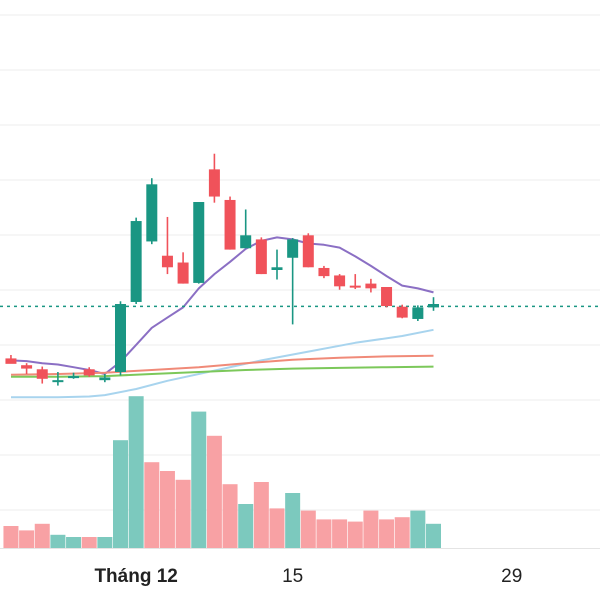  Describe the element at coordinates (135, 576) in the screenshot. I see `x-tick-label: Tháng 12` at that location.